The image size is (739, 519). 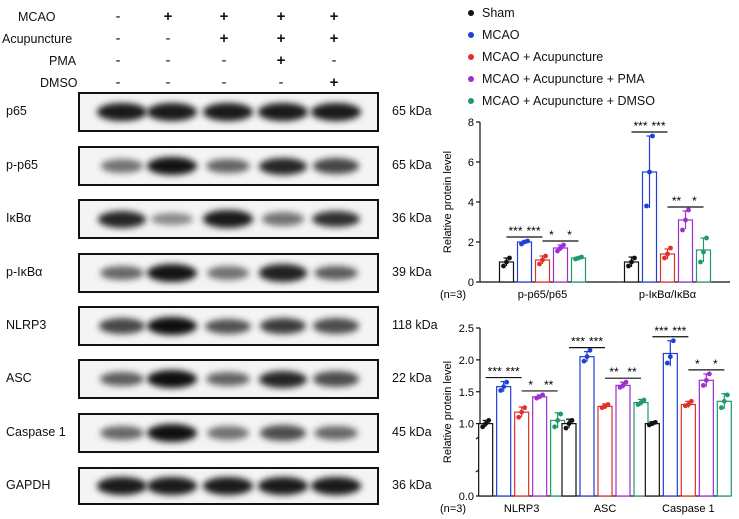 What do you see at coordinates (471, 12) in the screenshot?
I see `legend-marker-sham` at bounding box center [471, 12].